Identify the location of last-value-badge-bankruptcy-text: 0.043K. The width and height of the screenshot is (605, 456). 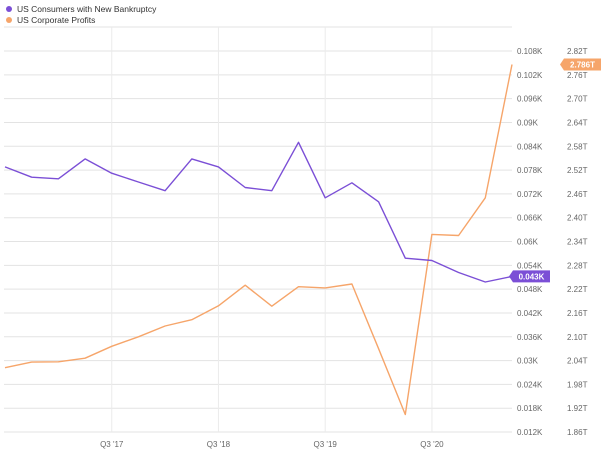
(532, 276).